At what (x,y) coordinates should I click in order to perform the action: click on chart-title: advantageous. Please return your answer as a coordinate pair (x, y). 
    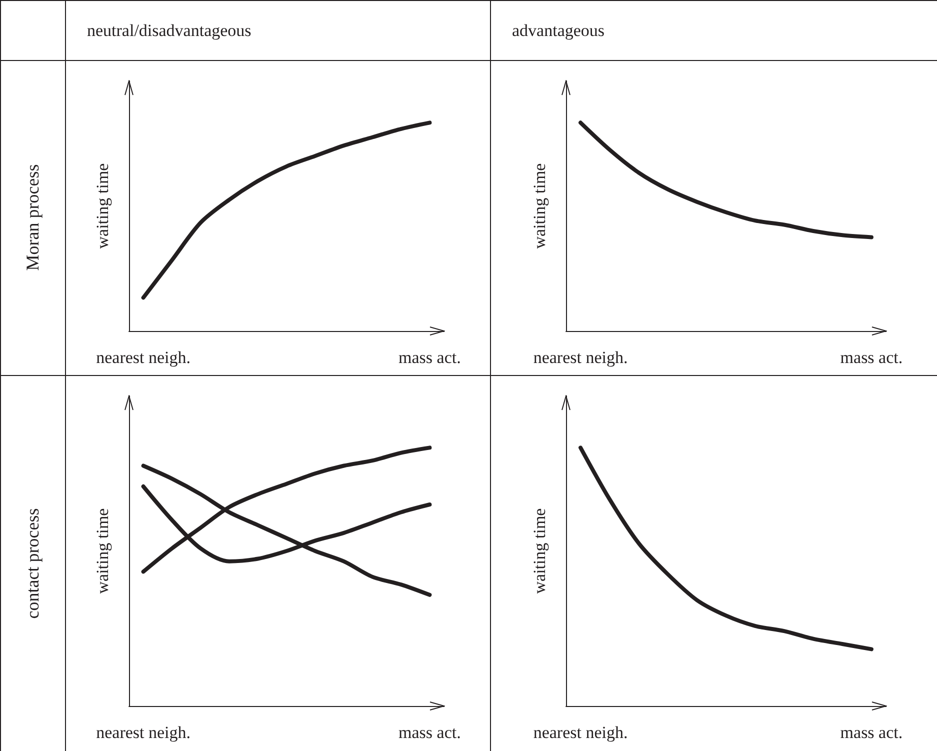
    Looking at the image, I should click on (713, 30).